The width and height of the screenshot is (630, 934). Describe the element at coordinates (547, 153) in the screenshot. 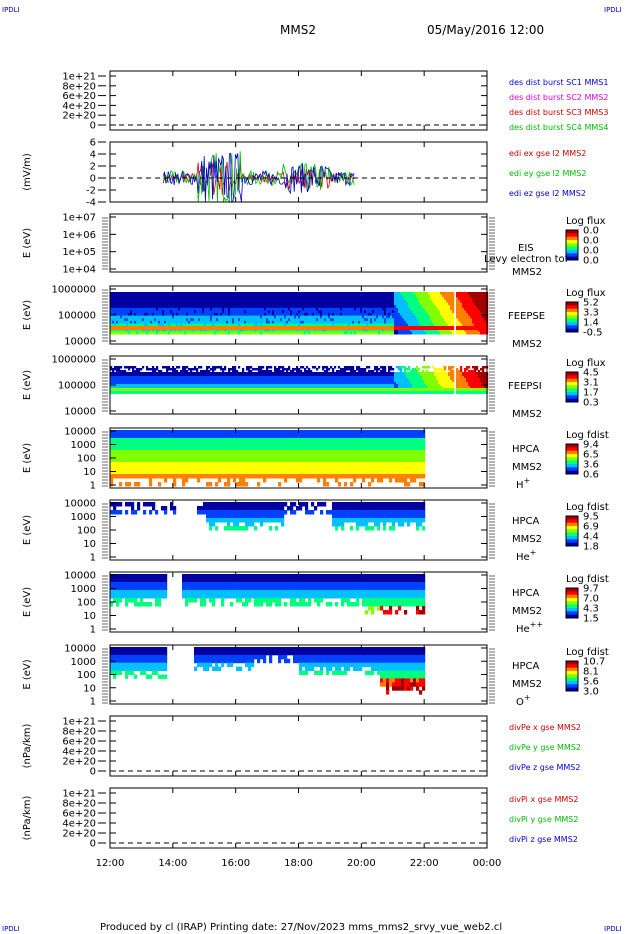

I see `legend-entry: edi ex gse l2 MMS2` at that location.